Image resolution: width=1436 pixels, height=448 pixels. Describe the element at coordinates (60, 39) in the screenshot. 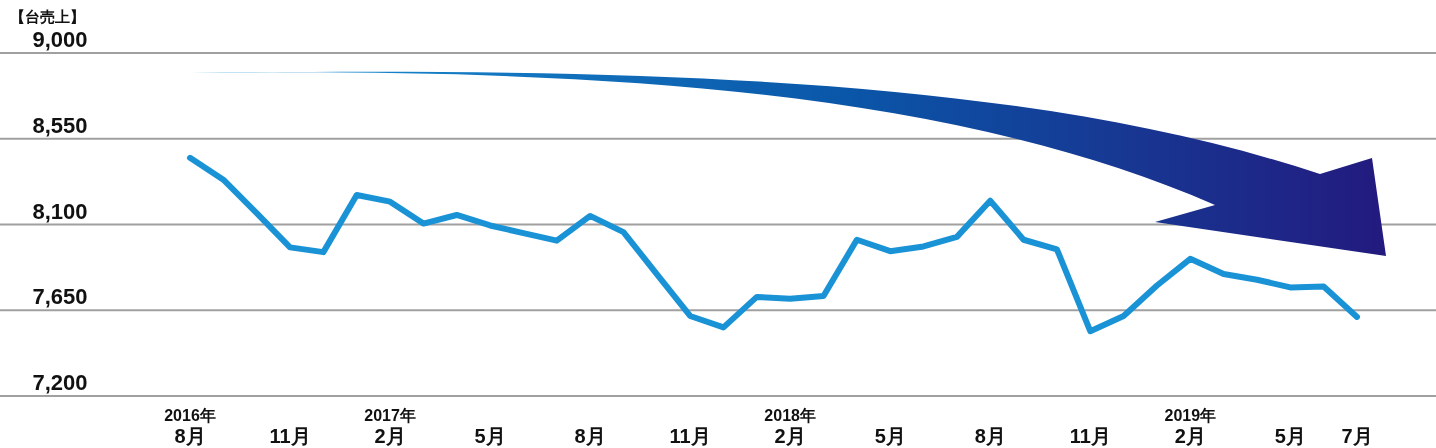

I see `y-tick-label: 9,000` at that location.